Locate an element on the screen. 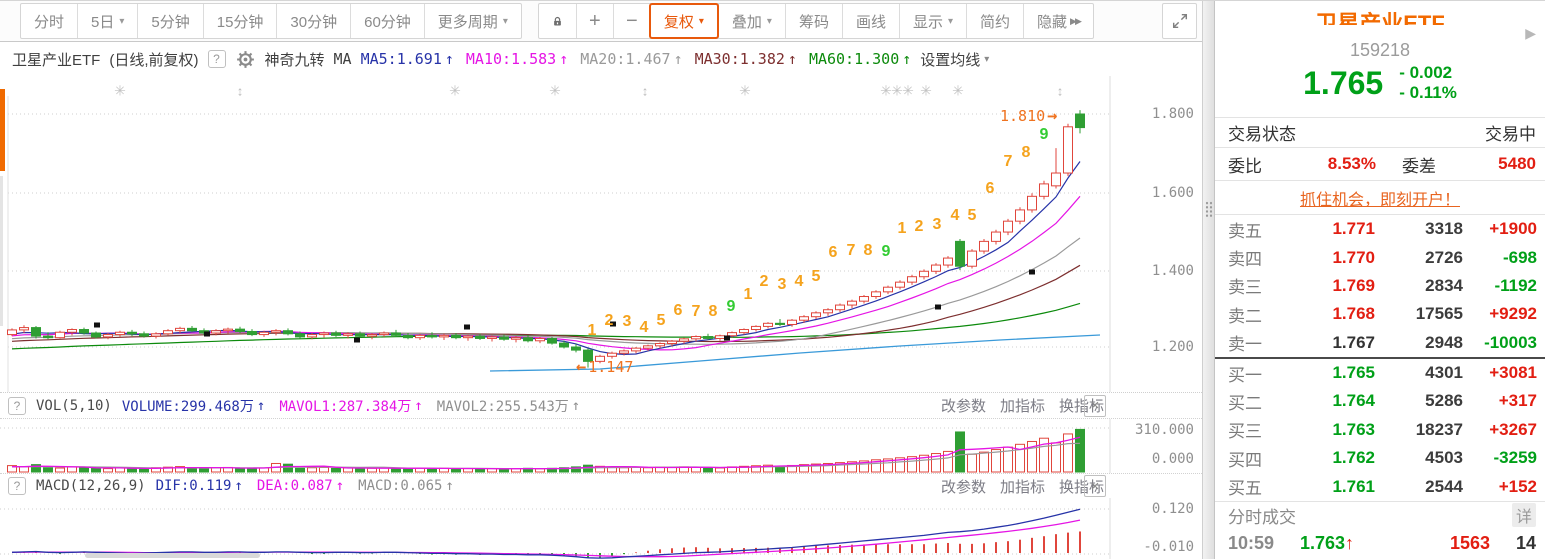 The height and width of the screenshot is (559, 1545). period-button: 分时 is located at coordinates (49, 22).